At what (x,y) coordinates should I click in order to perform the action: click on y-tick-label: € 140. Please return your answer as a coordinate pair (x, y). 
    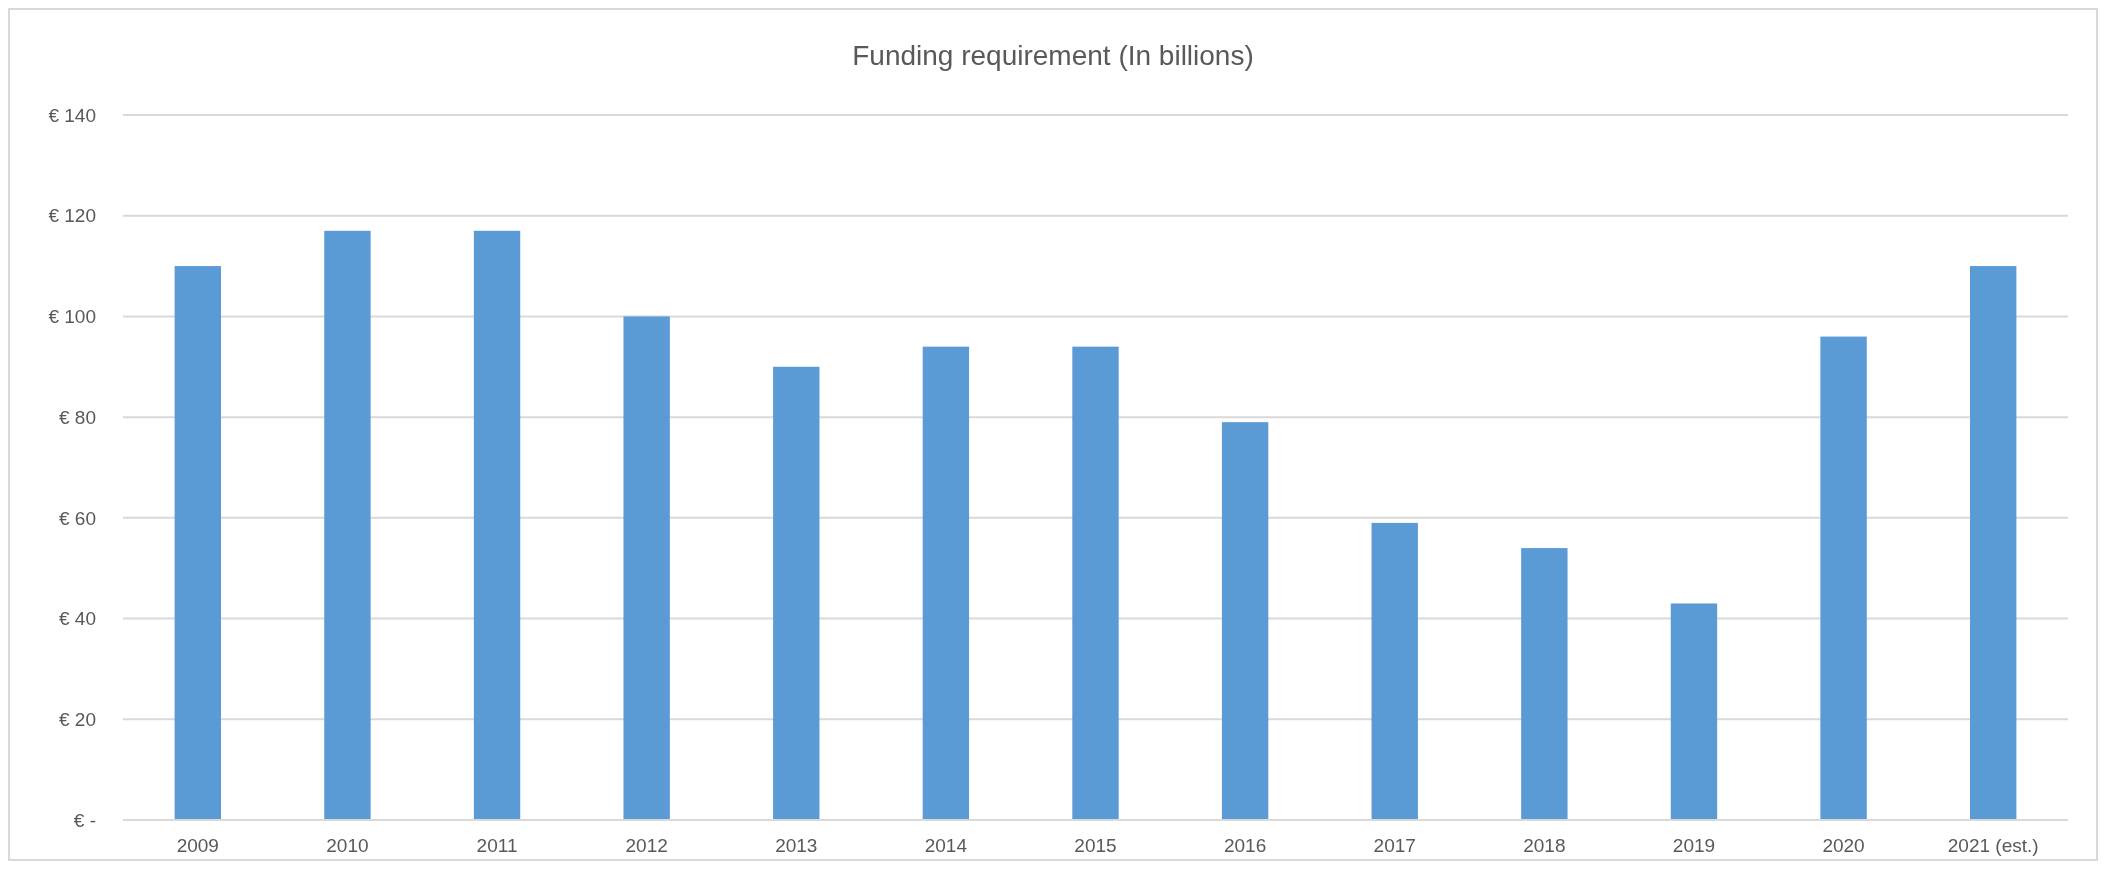
    Looking at the image, I should click on (72, 115).